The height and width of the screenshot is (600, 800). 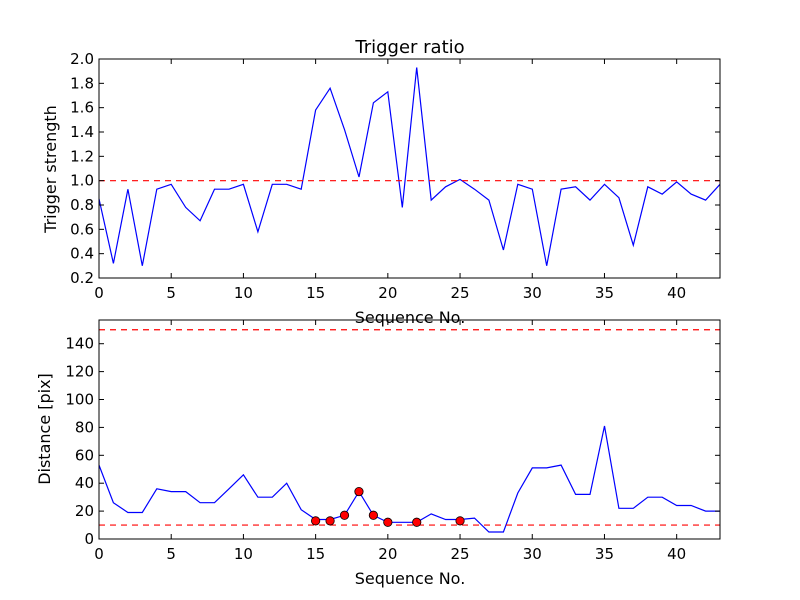 What do you see at coordinates (410, 578) in the screenshot?
I see `bottom-chart-xlabel: Sequence No.` at bounding box center [410, 578].